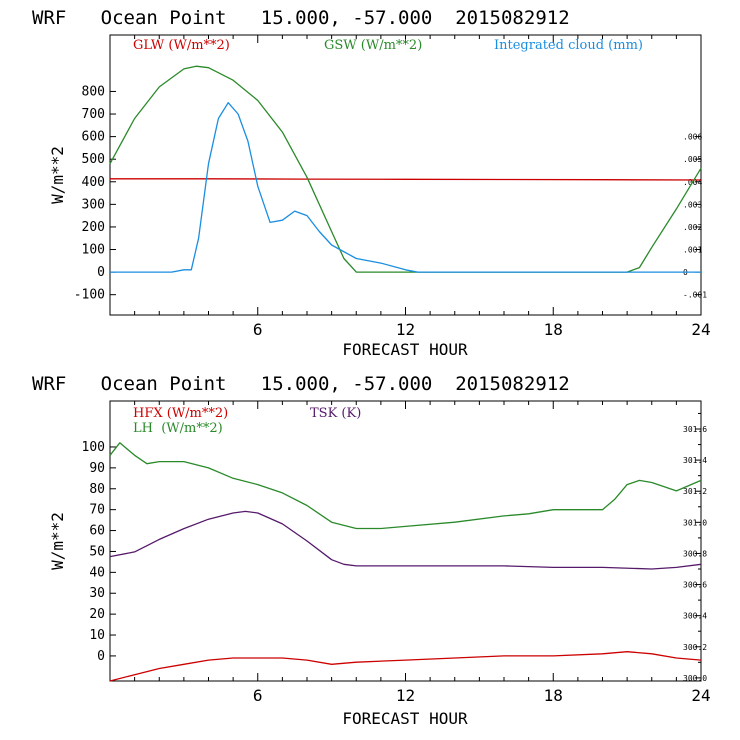  What do you see at coordinates (695, 553) in the screenshot?
I see `panel-2-y2-tick-label: 300.8` at bounding box center [695, 553].